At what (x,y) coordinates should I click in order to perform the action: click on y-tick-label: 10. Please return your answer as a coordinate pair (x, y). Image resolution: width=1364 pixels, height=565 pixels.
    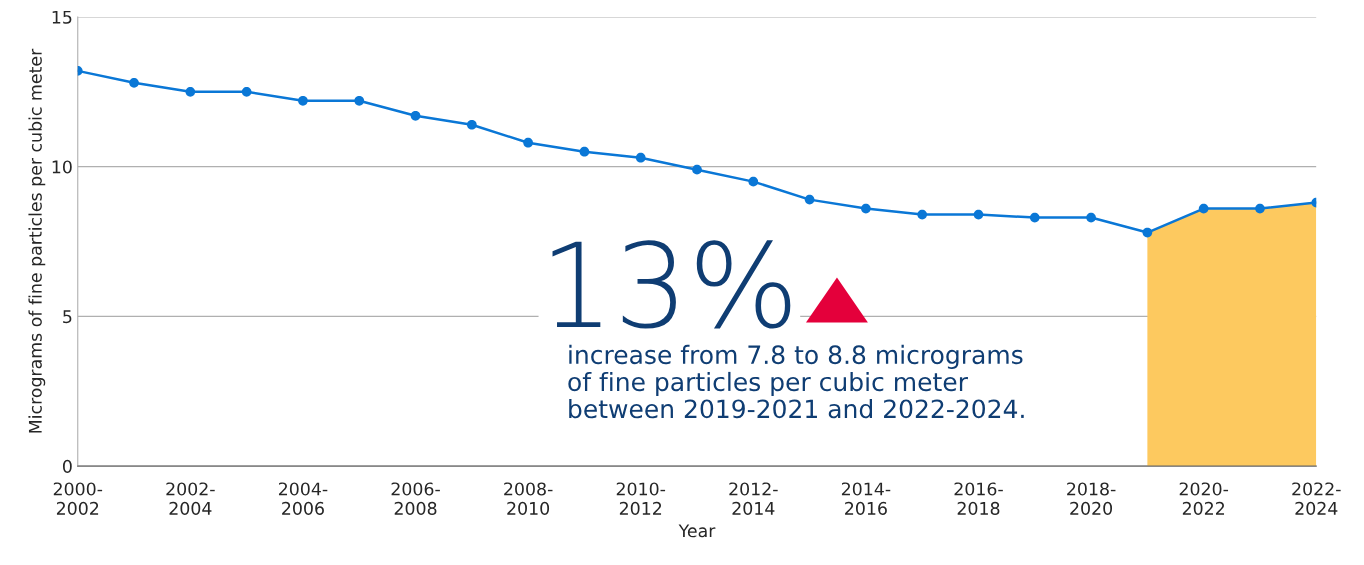
    Looking at the image, I should click on (62, 167).